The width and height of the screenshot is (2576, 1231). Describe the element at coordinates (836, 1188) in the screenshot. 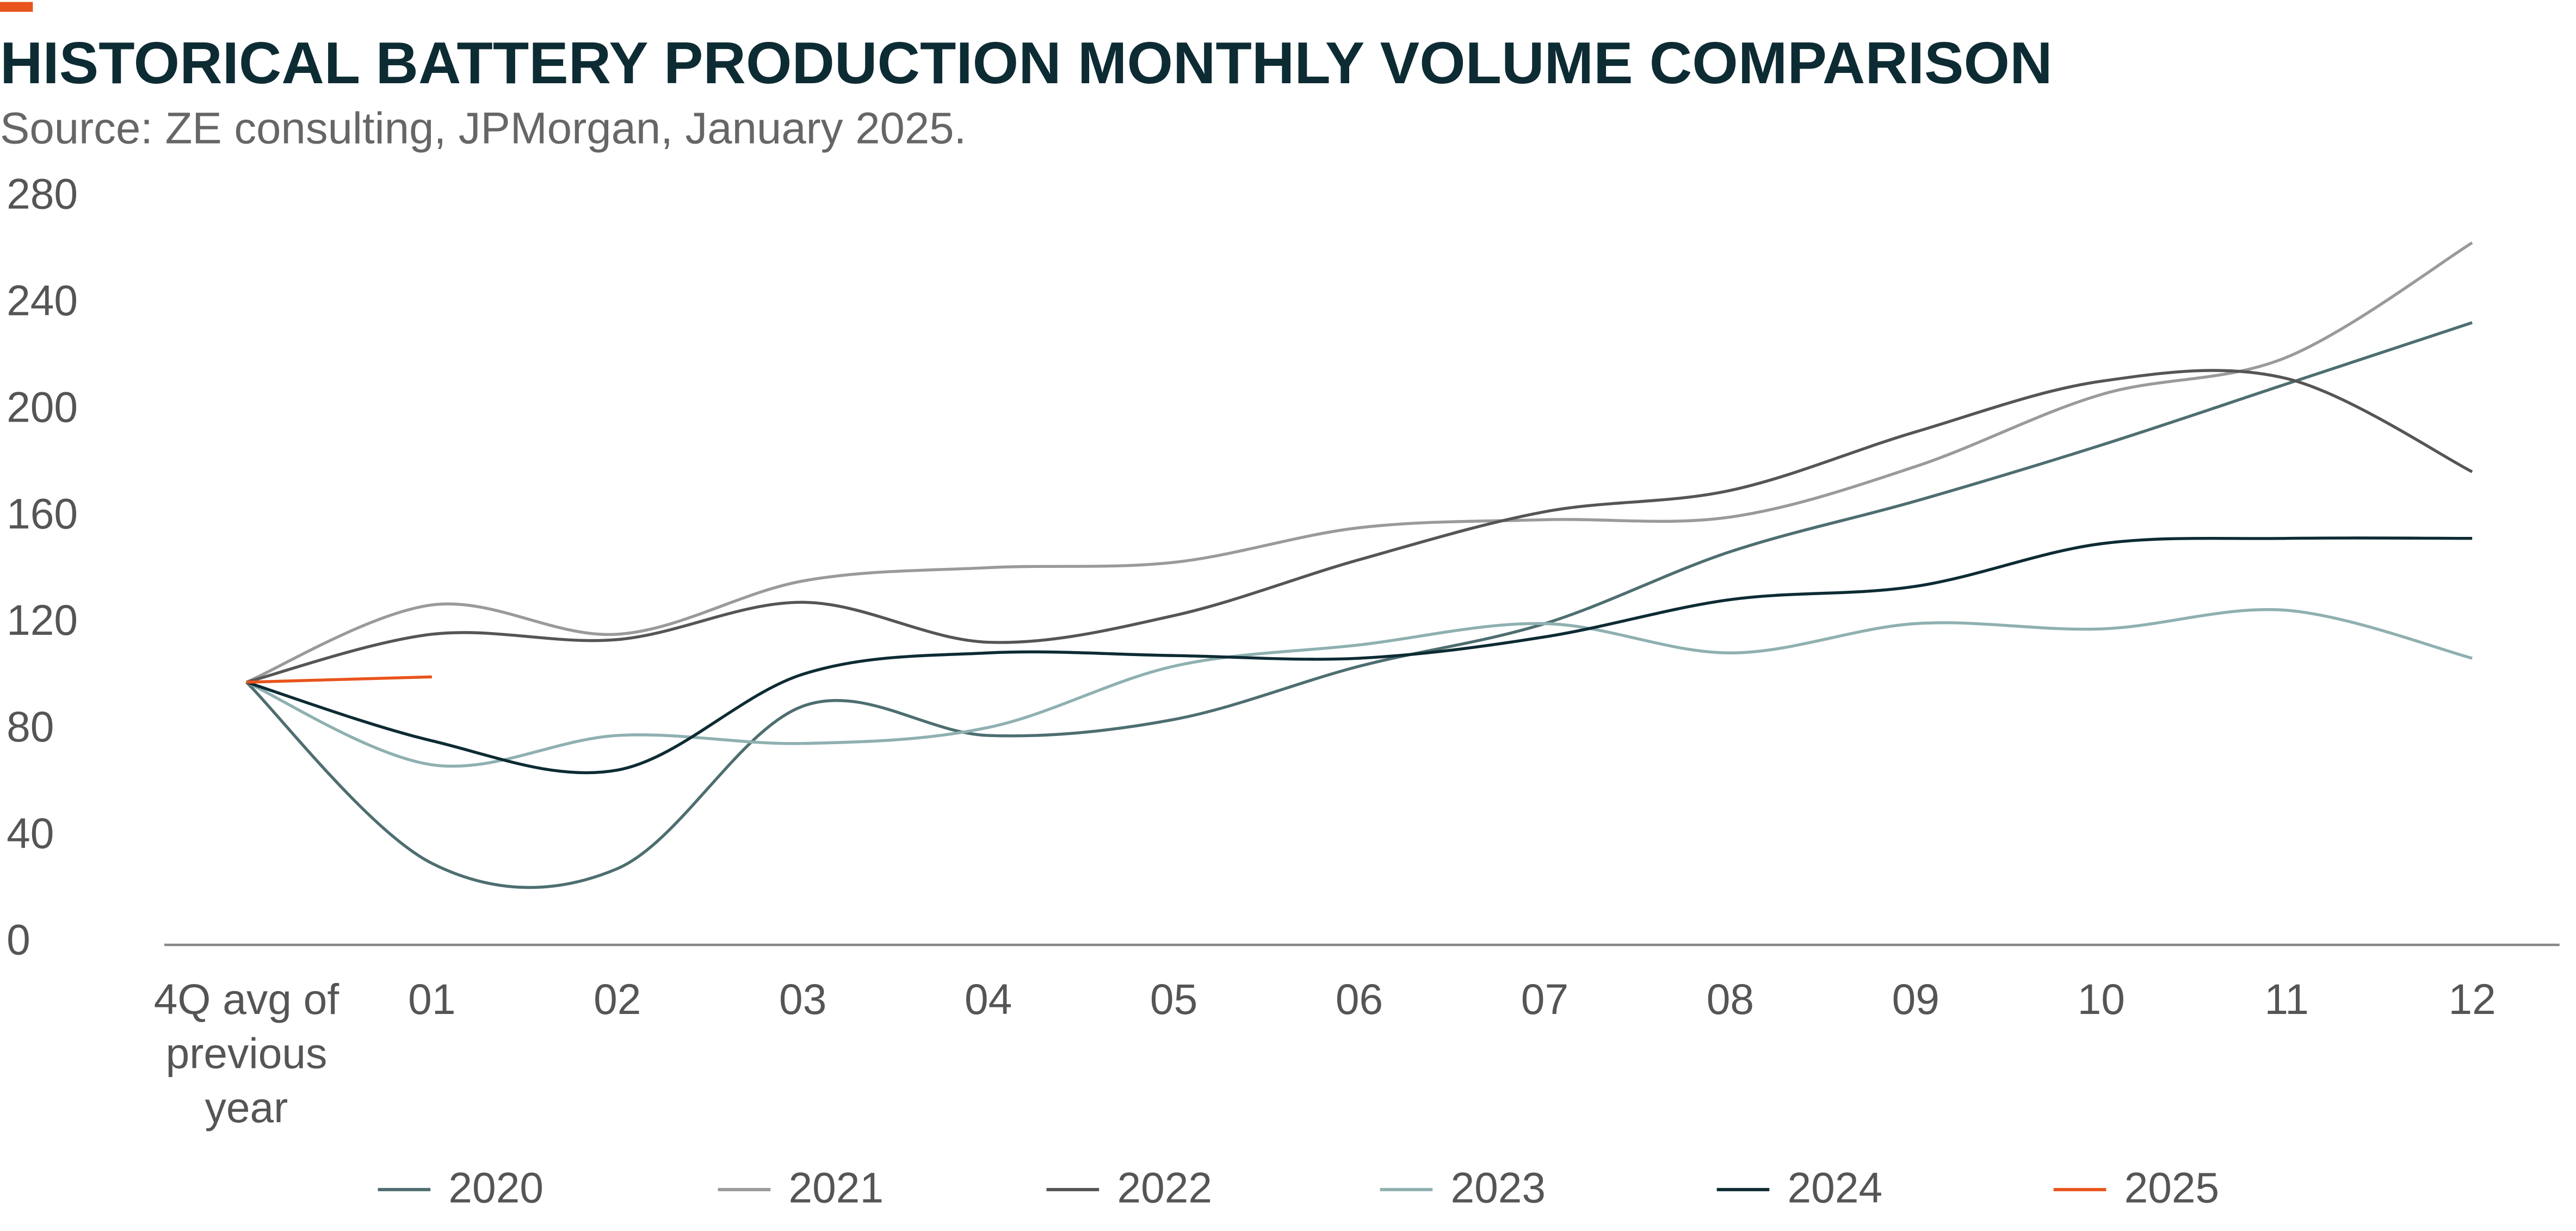

I see `legend-label: 2021` at that location.